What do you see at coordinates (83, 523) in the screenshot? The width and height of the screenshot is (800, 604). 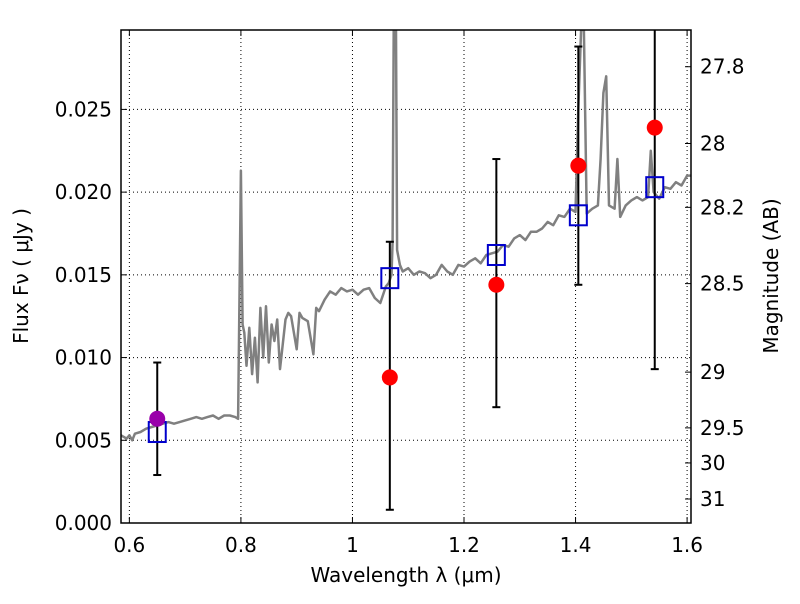 I see `y-tick-label: 0.000` at bounding box center [83, 523].